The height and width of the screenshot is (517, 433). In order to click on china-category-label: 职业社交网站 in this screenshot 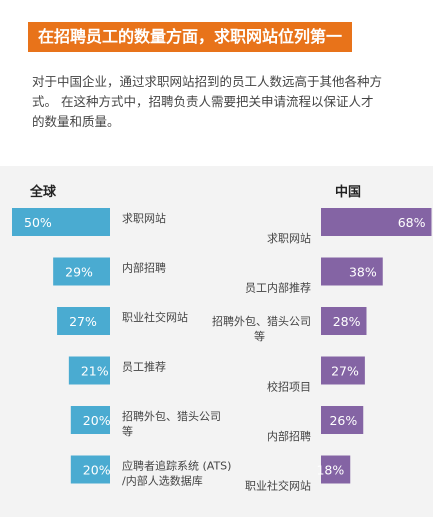, I will do `click(278, 486)`.